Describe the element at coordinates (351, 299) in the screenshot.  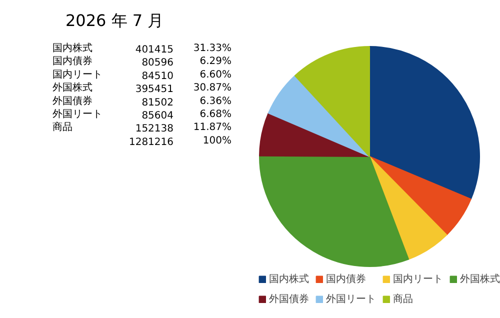
I see `legend-label: 外国リート` at that location.